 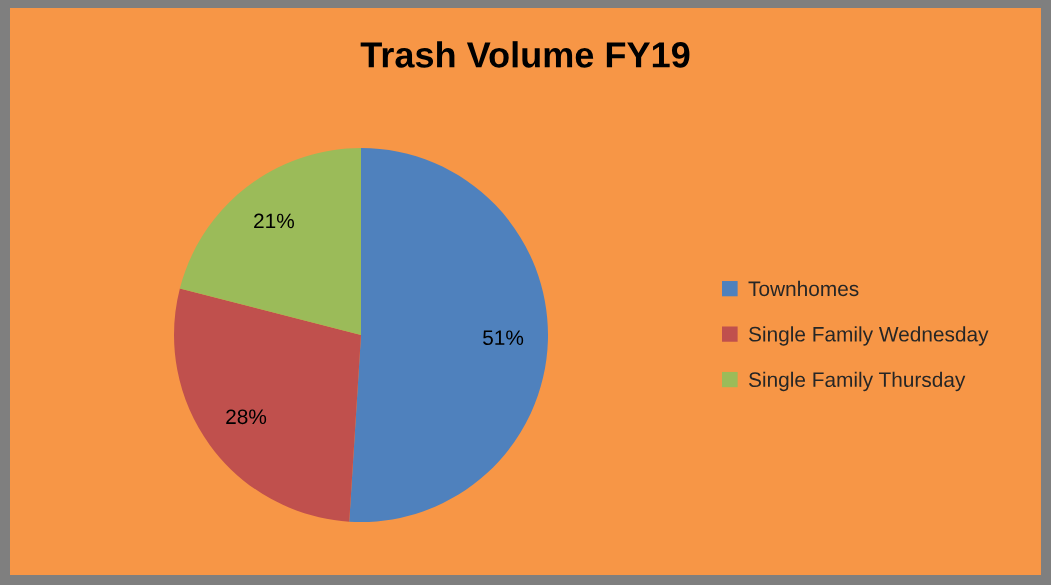 I want to click on legend-label: Single Family Wednesday, so click(x=868, y=336).